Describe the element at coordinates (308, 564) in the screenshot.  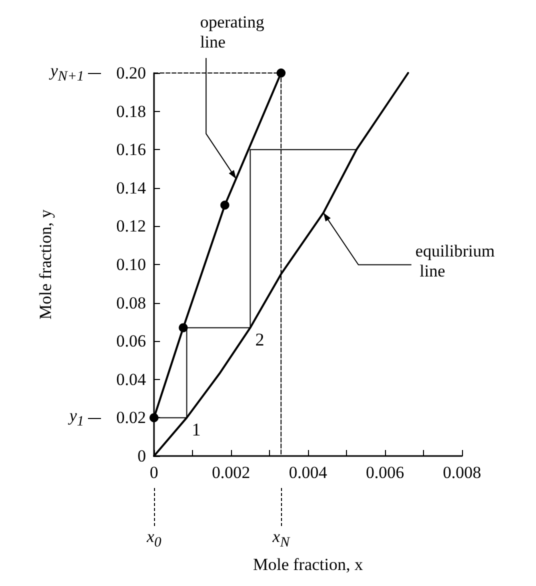
I see `x-axis-title: Mole fraction, x` at that location.